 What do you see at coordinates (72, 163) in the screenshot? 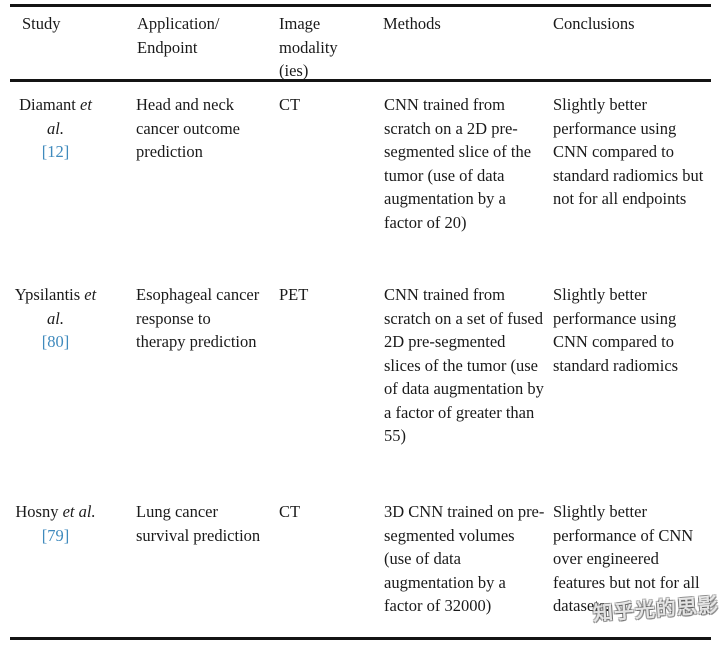
I see `study-cell: Diamant et al. [12]` at bounding box center [72, 163].